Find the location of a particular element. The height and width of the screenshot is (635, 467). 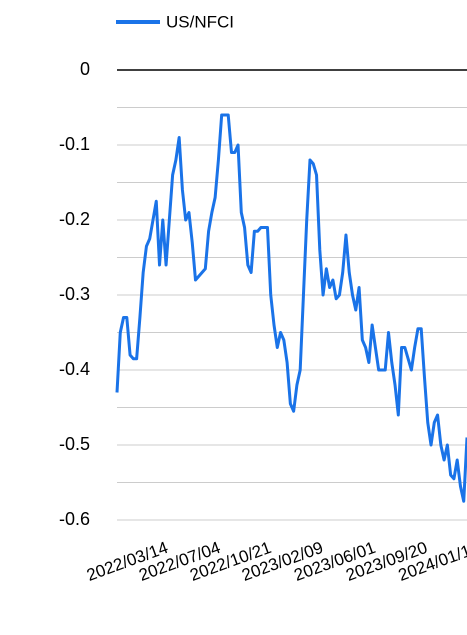

legend-label: US/NFCI is located at coordinates (200, 21).